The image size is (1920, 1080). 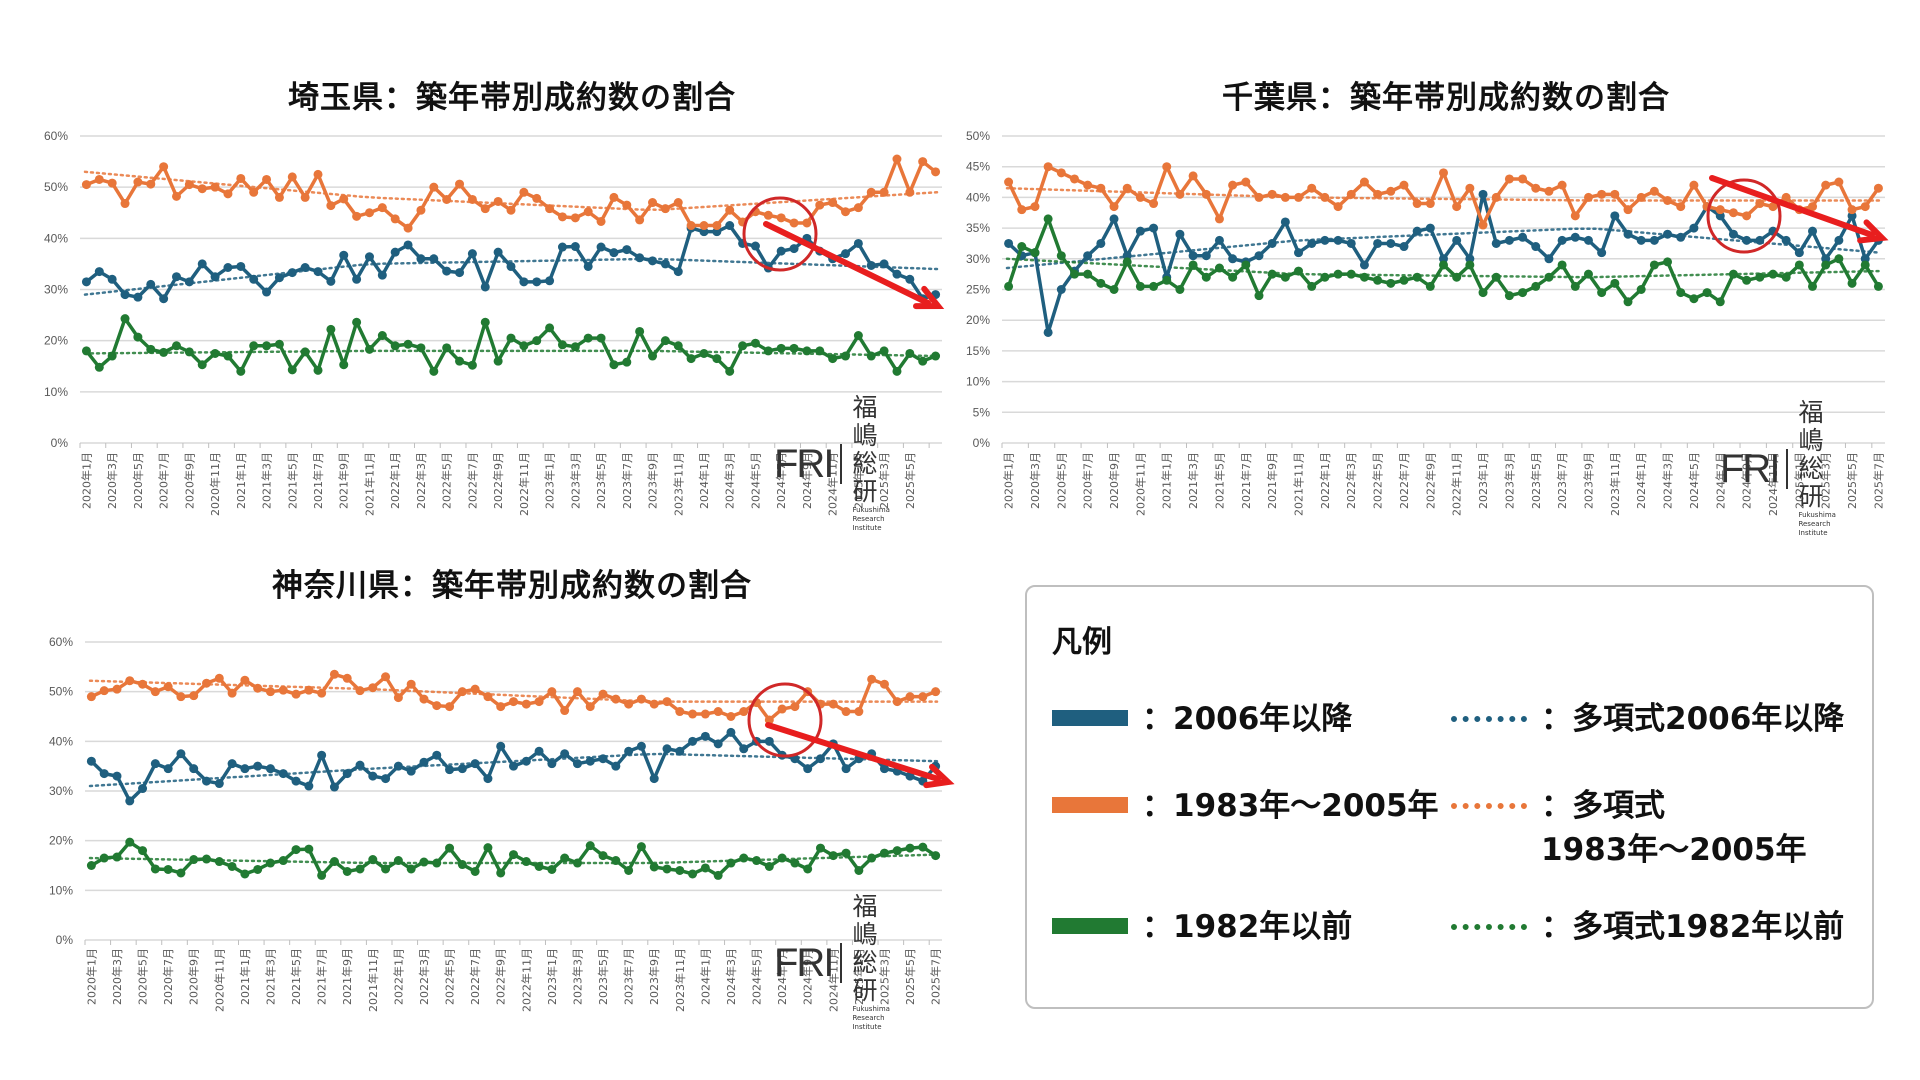 I want to click on legend-item-2006-solid: ：2006年以降, so click(x=1202, y=719).